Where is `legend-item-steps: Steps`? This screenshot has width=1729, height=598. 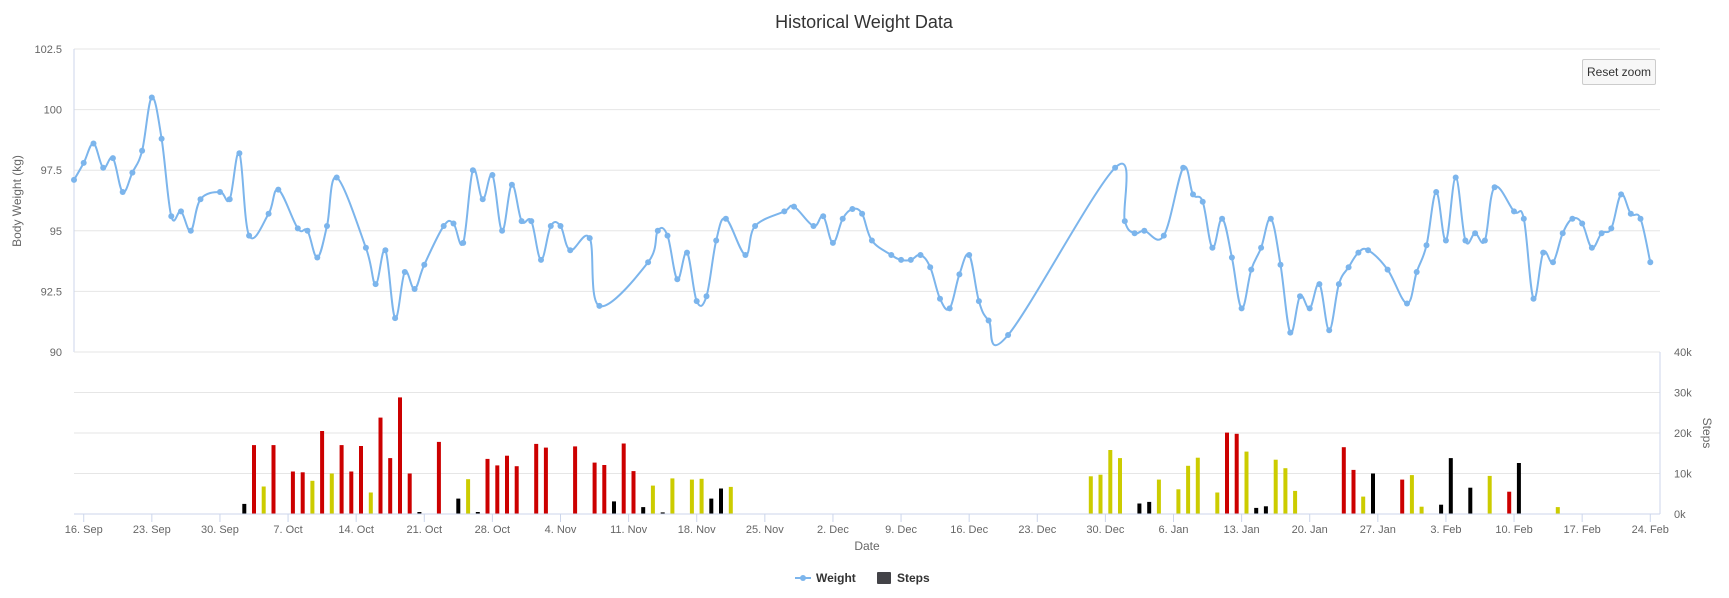
legend-item-steps: Steps is located at coordinates (903, 578).